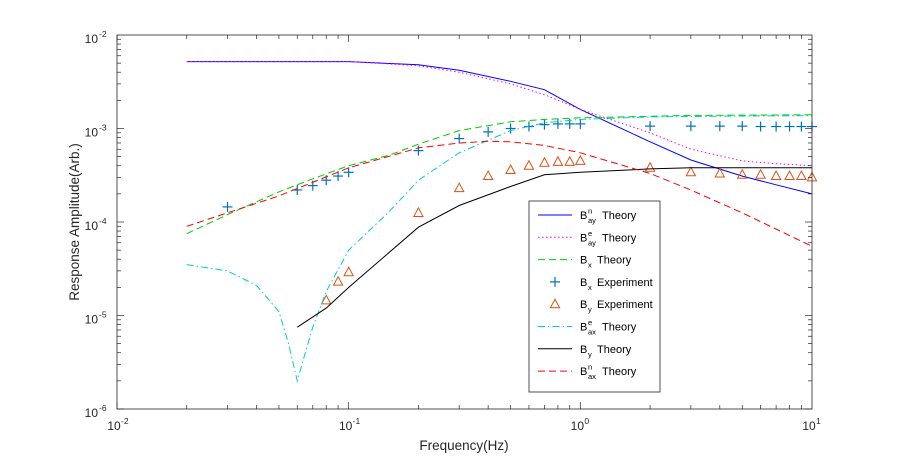  What do you see at coordinates (594, 296) in the screenshot?
I see `legend-box` at bounding box center [594, 296].